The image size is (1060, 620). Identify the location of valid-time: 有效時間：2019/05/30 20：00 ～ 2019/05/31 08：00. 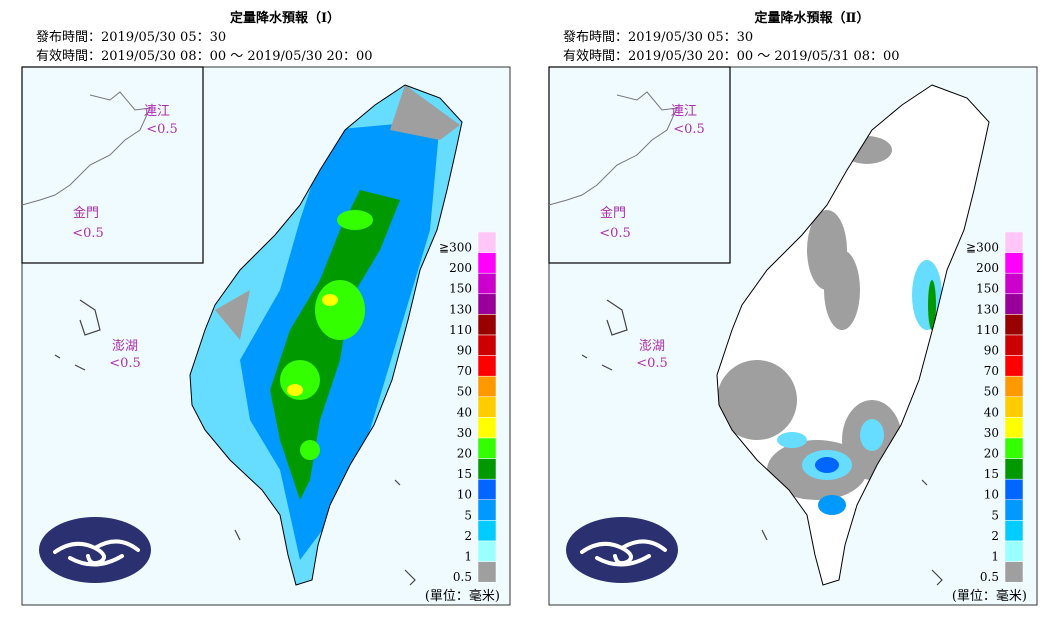
(731, 56).